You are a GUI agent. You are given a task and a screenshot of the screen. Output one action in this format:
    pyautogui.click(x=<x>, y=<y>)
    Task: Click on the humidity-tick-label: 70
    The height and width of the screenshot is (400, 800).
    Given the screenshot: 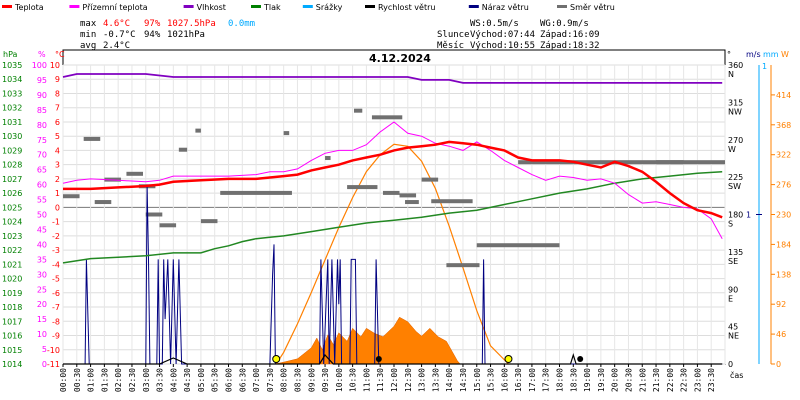 What is the action you would take?
    pyautogui.click(x=42, y=155)
    